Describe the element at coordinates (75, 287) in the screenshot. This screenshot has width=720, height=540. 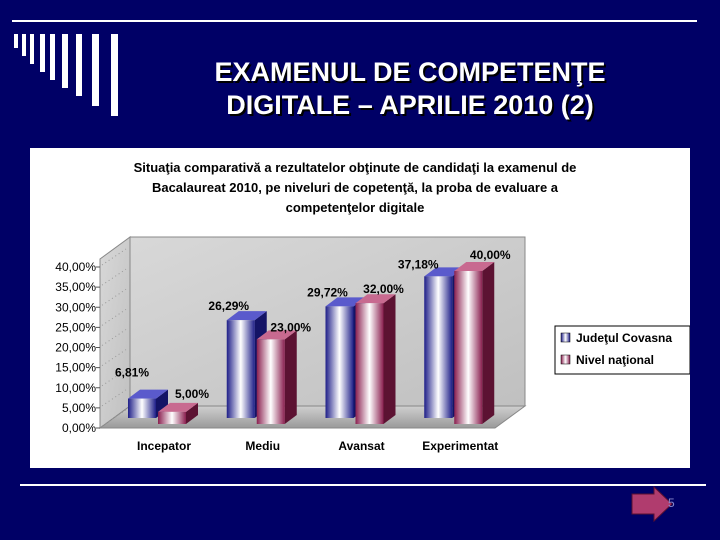
I see `y-tick-label: 35,00%` at that location.